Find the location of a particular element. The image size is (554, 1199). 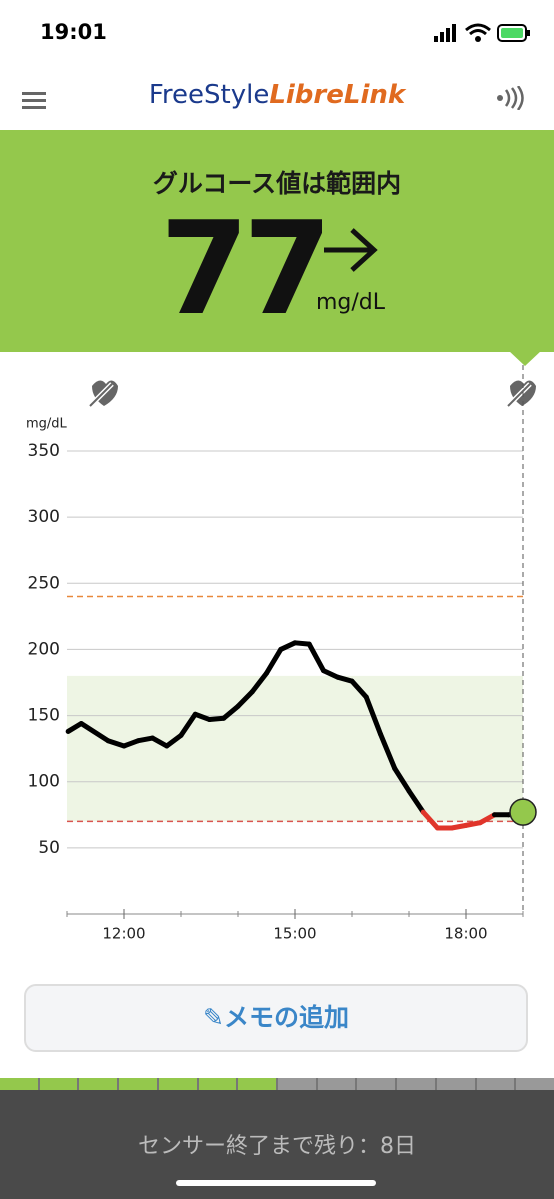

y-tick-label: 50 is located at coordinates (49, 848).